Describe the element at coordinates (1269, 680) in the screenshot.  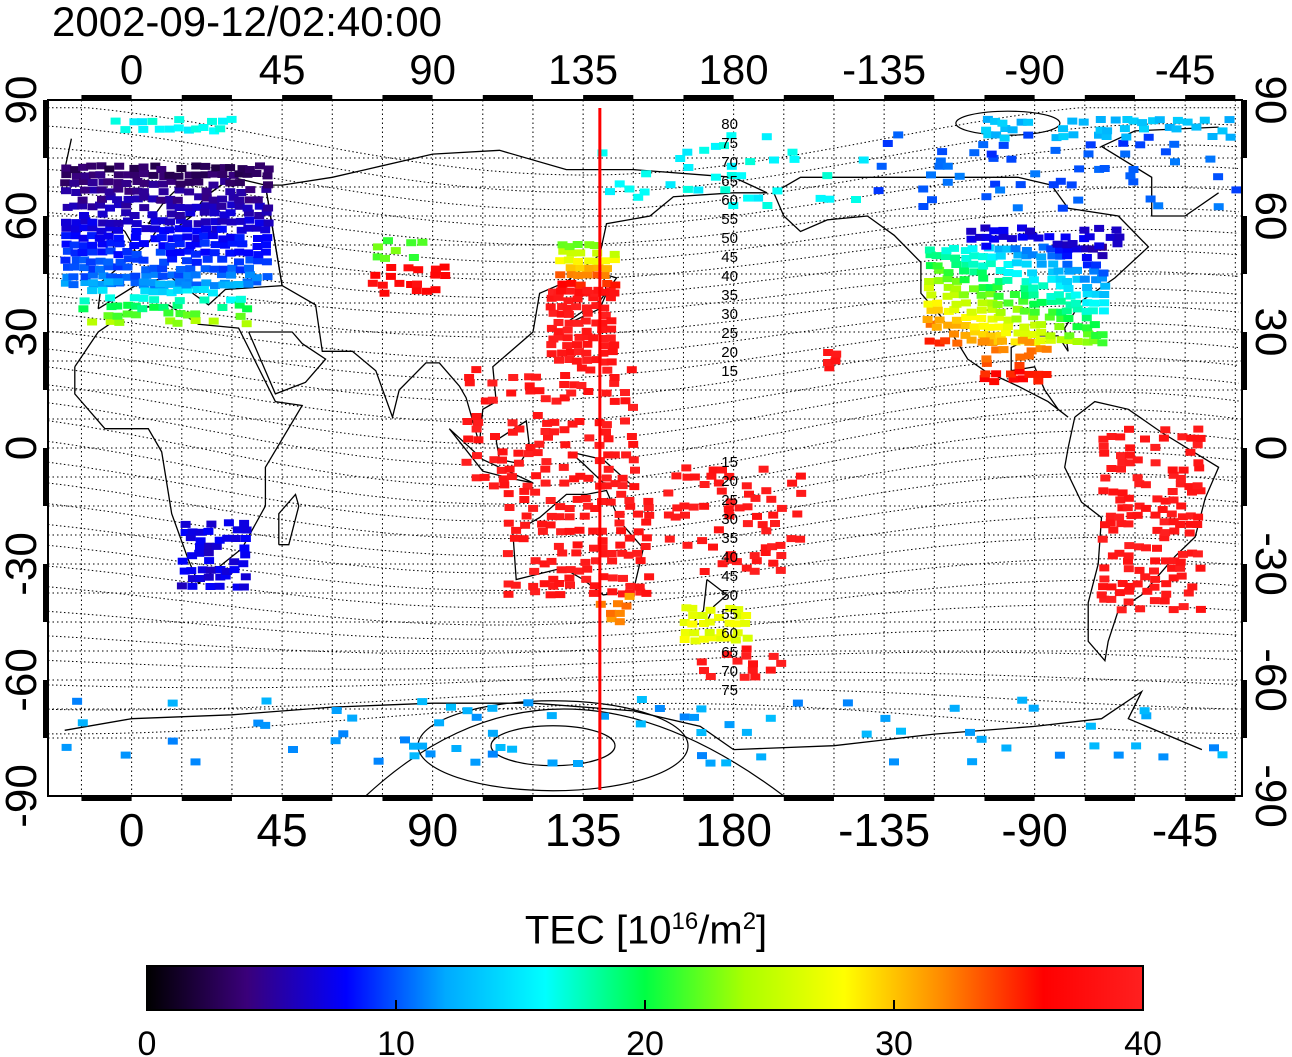
I see `y-tick-label-right: -60` at that location.